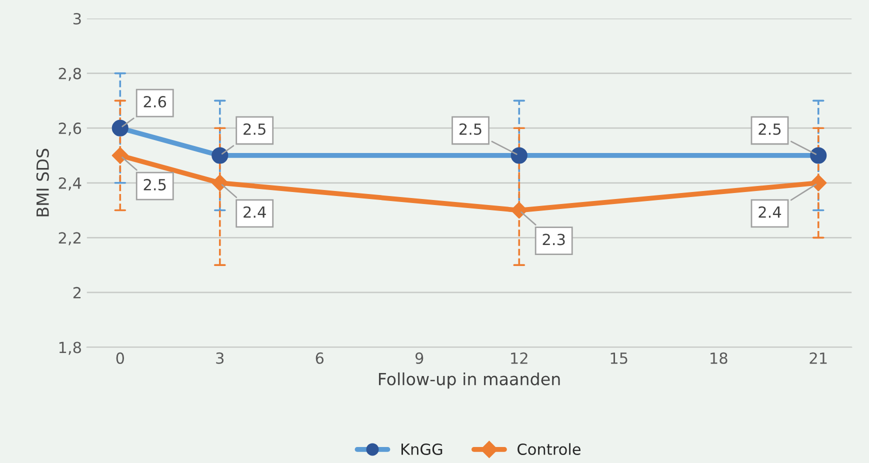  What do you see at coordinates (69, 239) in the screenshot?
I see `y-tick-label: 2,2` at bounding box center [69, 239].